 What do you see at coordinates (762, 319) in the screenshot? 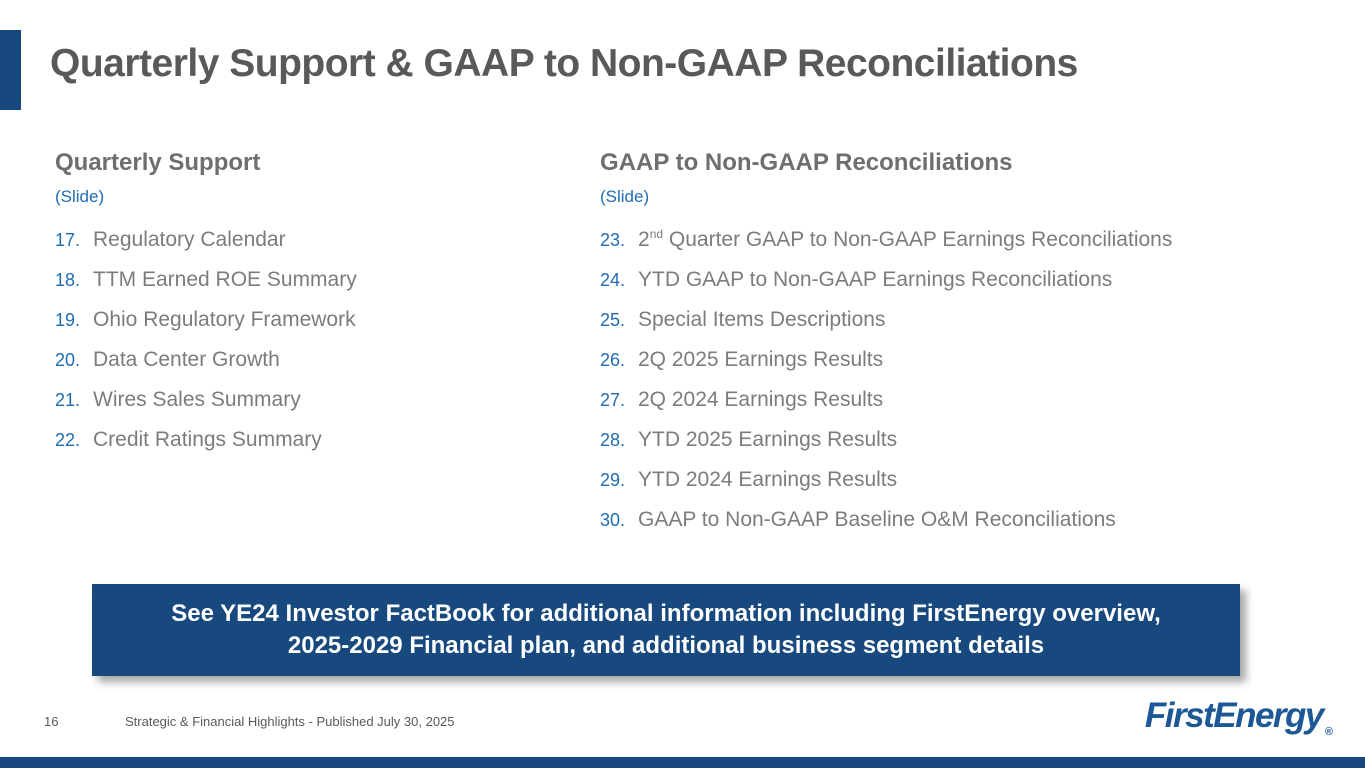
I see `item-label: Special Items Descriptions` at bounding box center [762, 319].